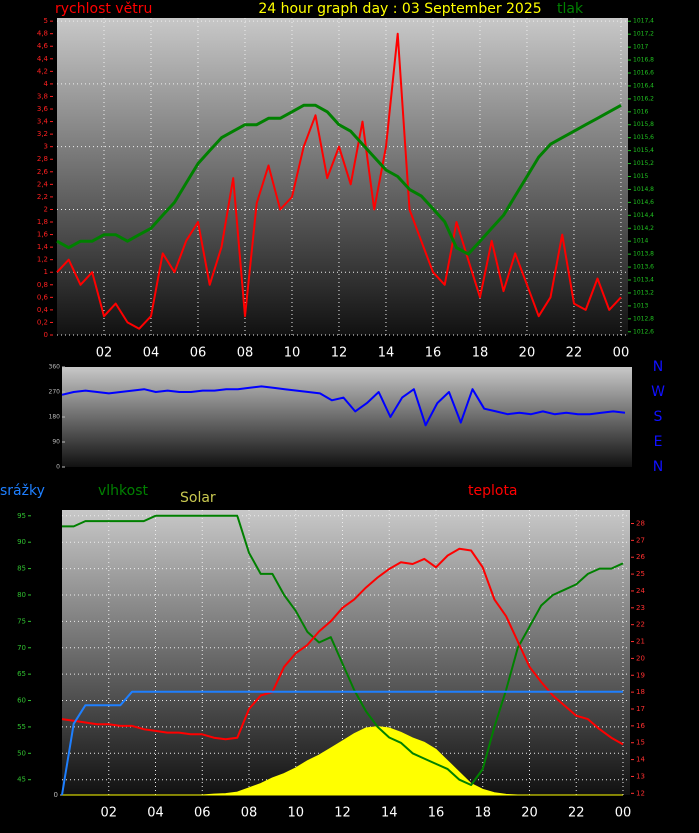 The image size is (699, 833). I want to click on x-tick-label: 06, so click(198, 353).